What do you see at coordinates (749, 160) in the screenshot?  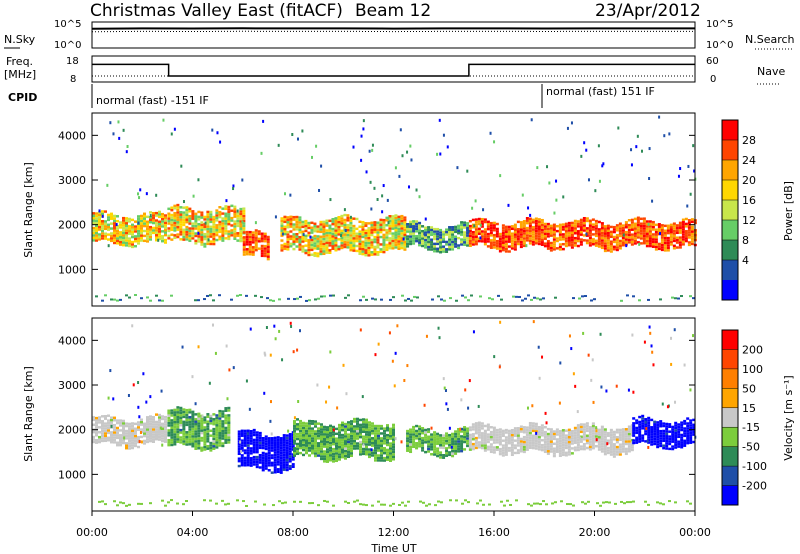 I see `colorbar-tick-label: 24` at bounding box center [749, 160].